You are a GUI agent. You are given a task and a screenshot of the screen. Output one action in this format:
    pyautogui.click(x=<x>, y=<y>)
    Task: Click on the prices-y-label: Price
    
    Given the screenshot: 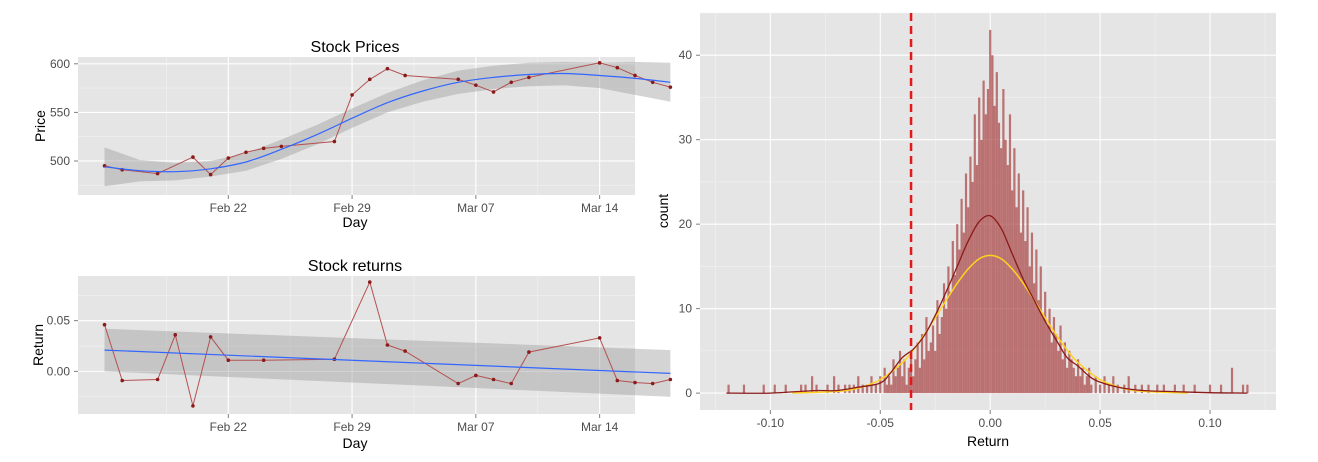 What is the action you would take?
    pyautogui.click(x=40, y=126)
    